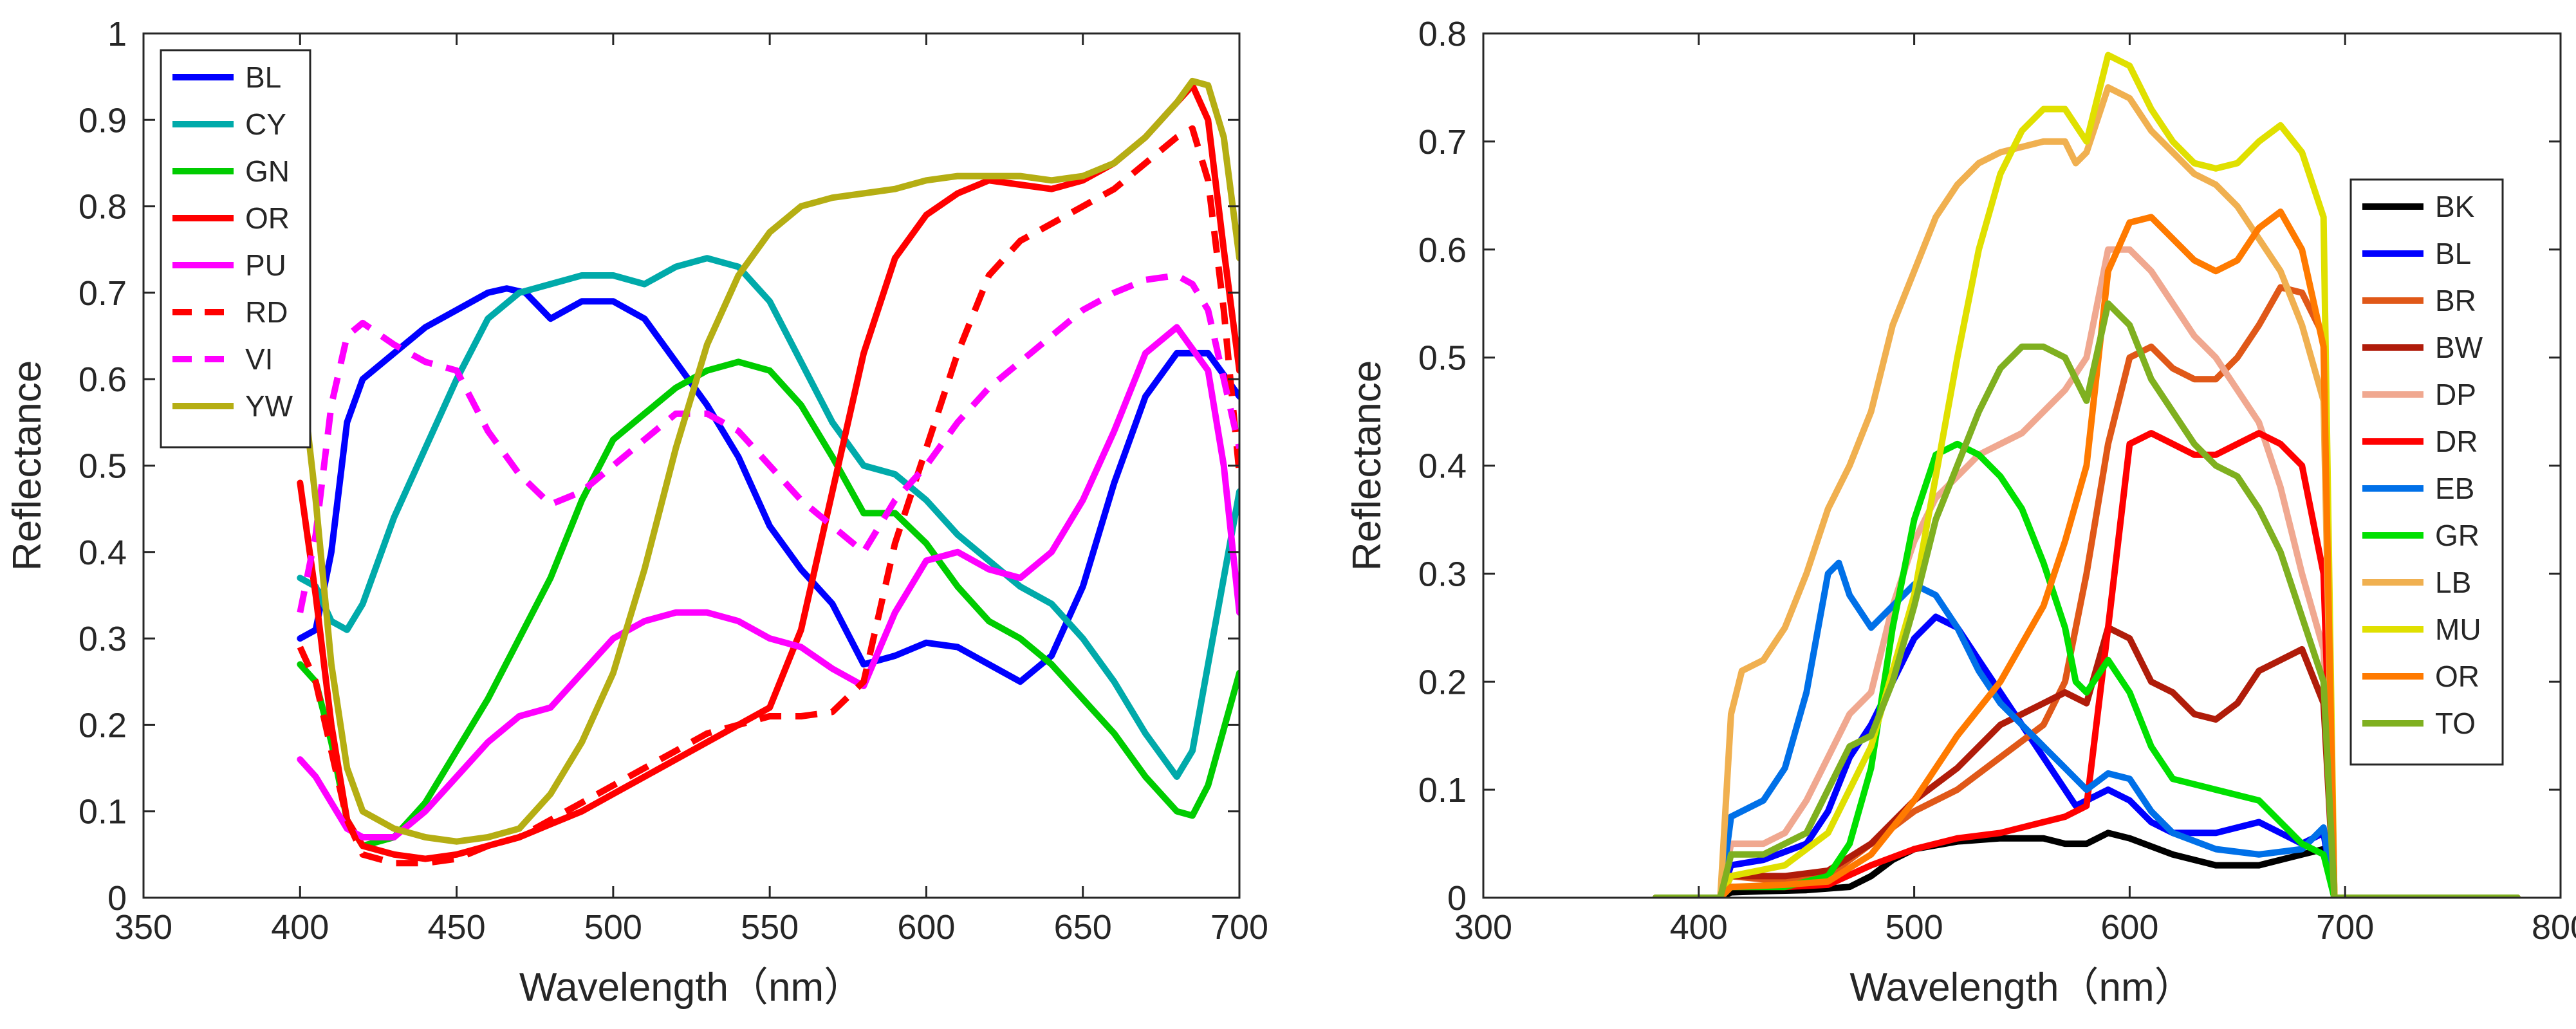 The image size is (2576, 1029). Describe the element at coordinates (143, 928) in the screenshot. I see `x-tick-label: 350` at that location.